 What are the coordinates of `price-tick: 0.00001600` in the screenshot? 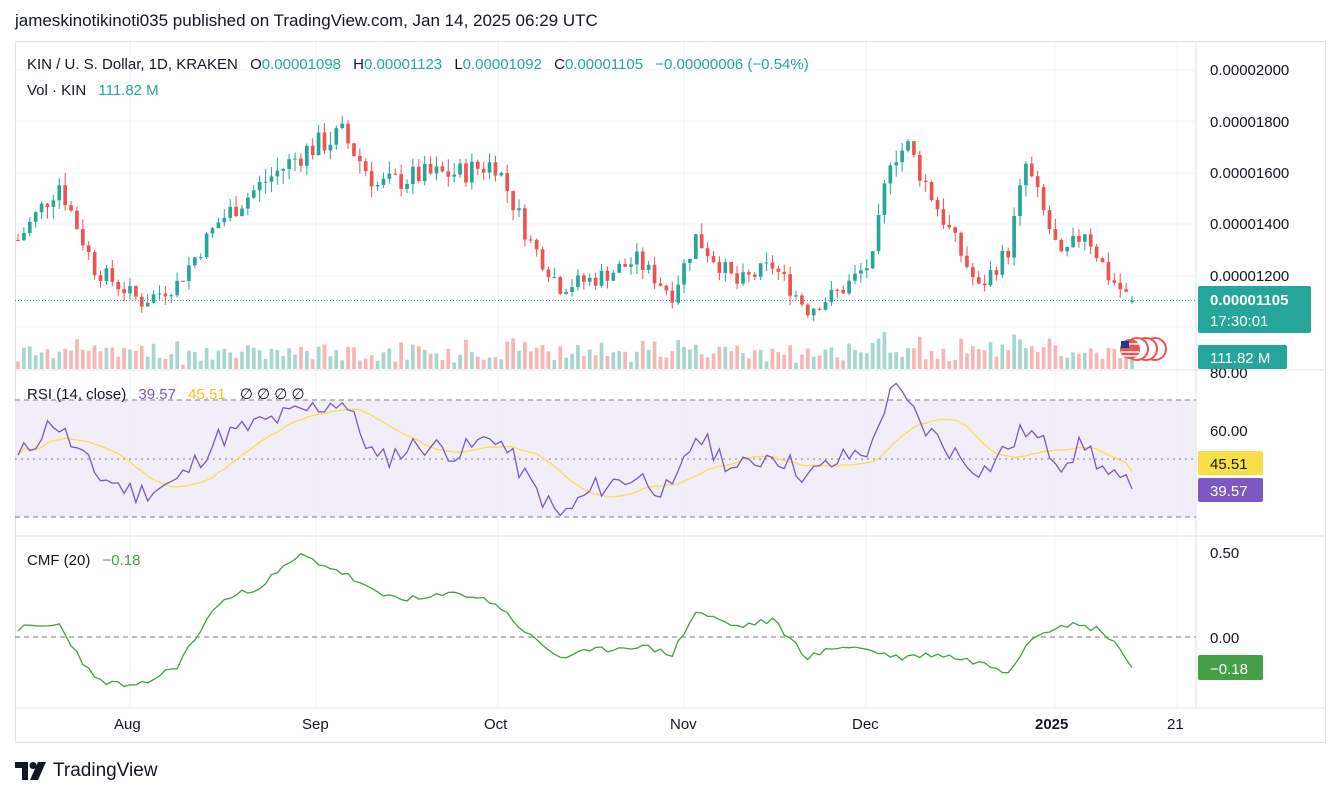 It's located at (1249, 173).